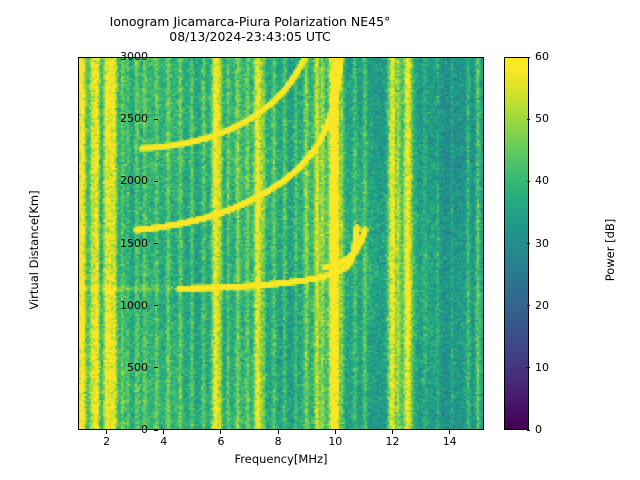 This screenshot has width=640, height=480. What do you see at coordinates (134, 181) in the screenshot?
I see `y-tick-label: 2000` at bounding box center [134, 181].